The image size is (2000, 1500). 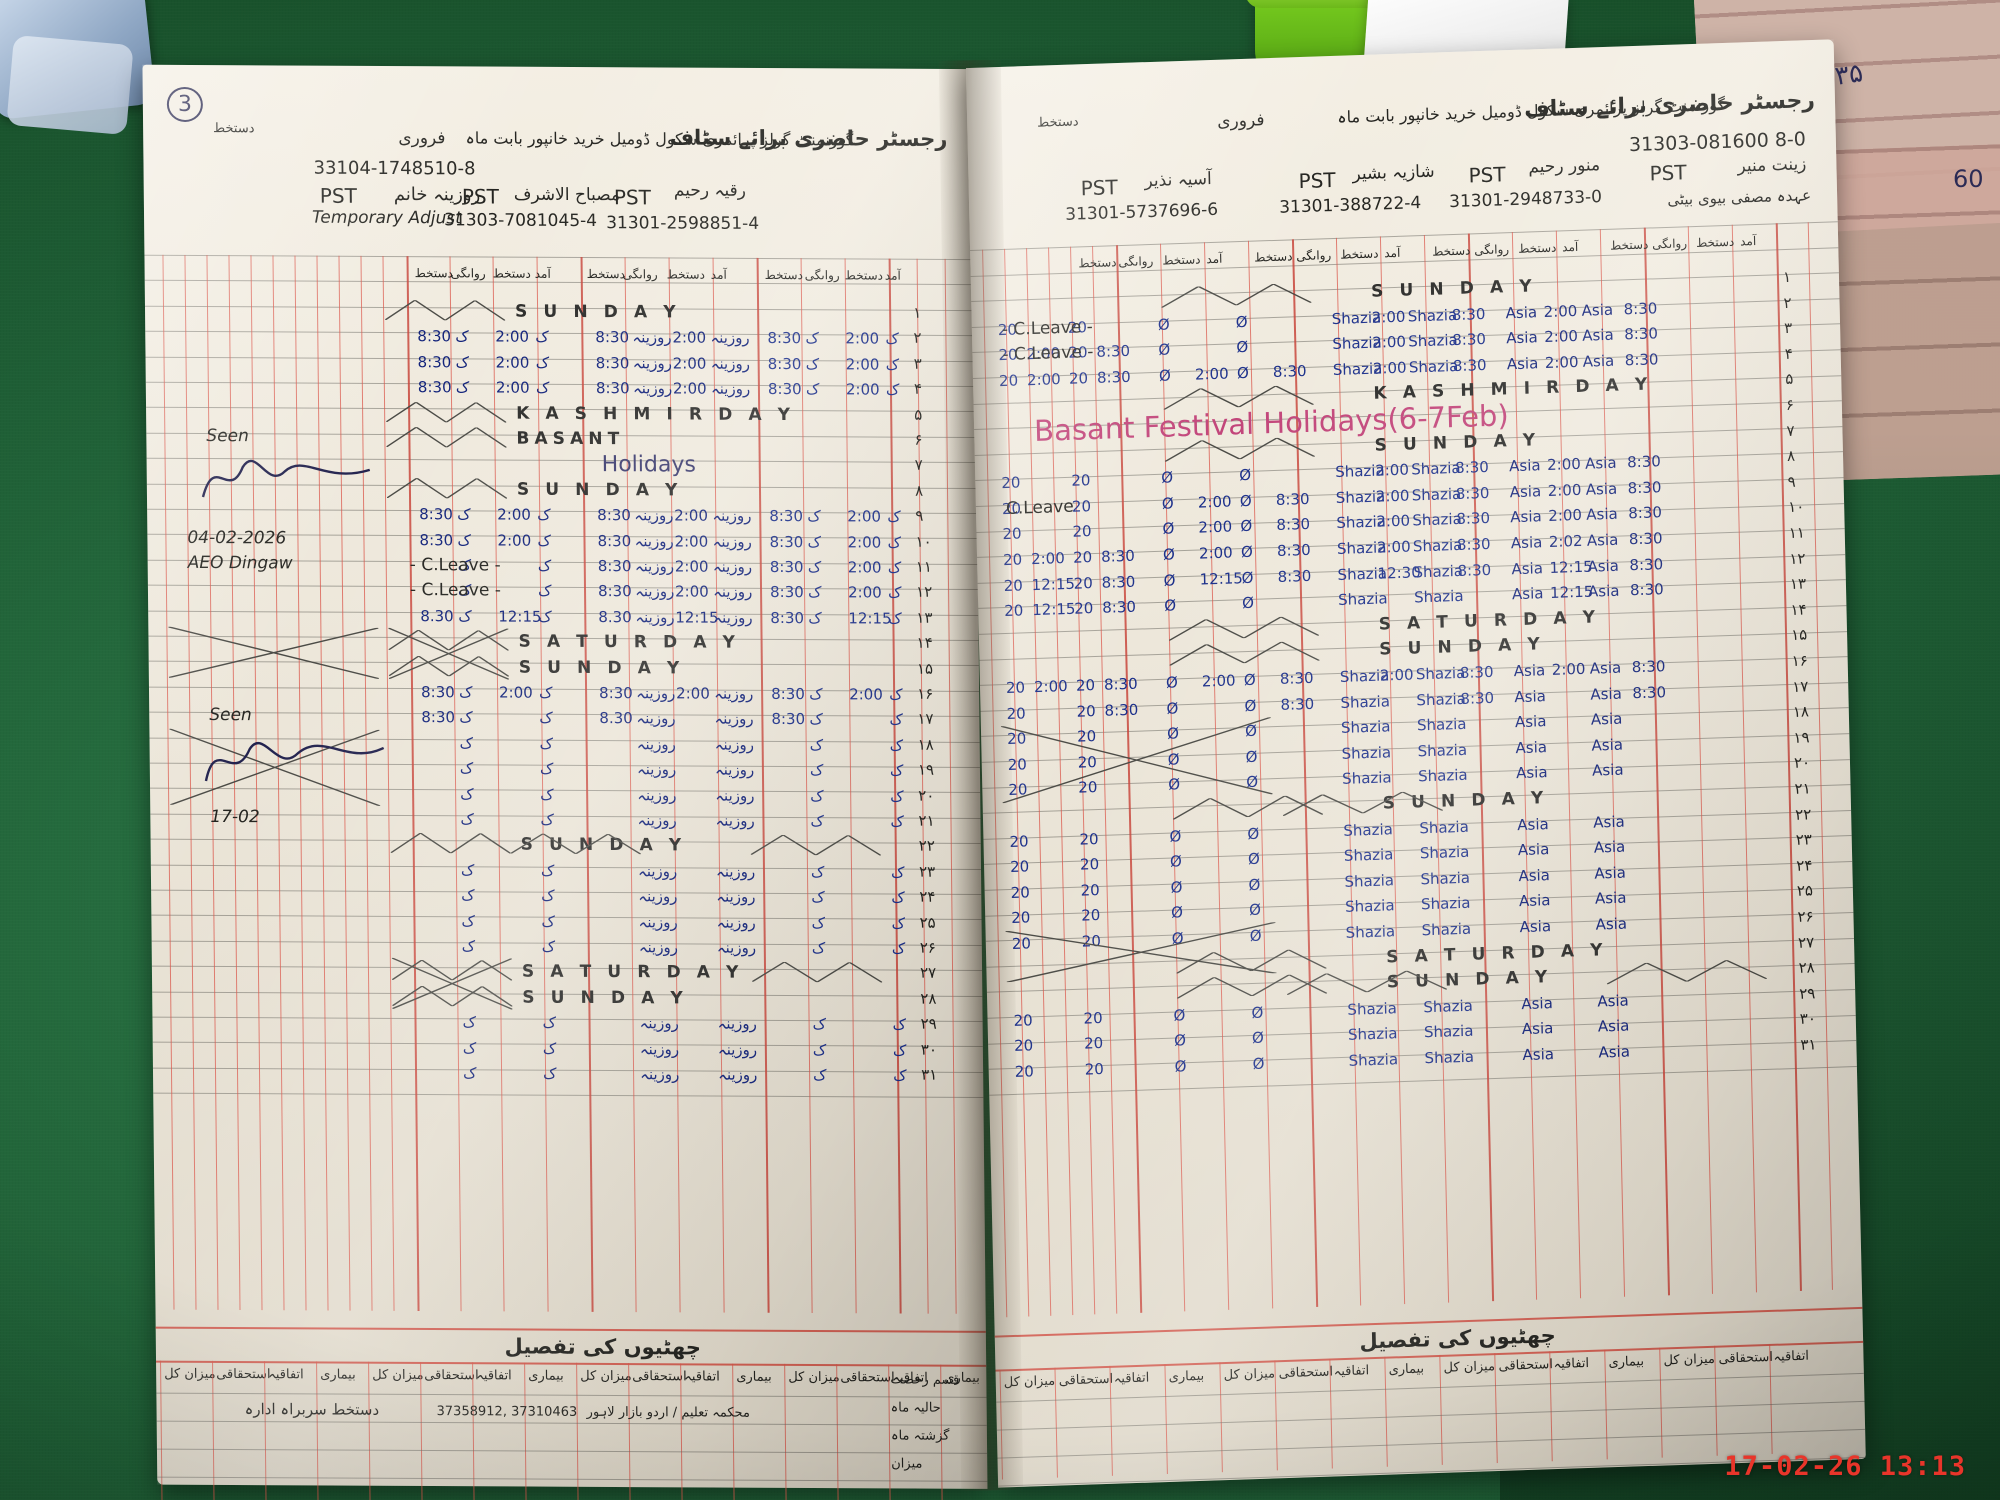 I want to click on row-holiday-banner: Holidays, so click(x=649, y=465).